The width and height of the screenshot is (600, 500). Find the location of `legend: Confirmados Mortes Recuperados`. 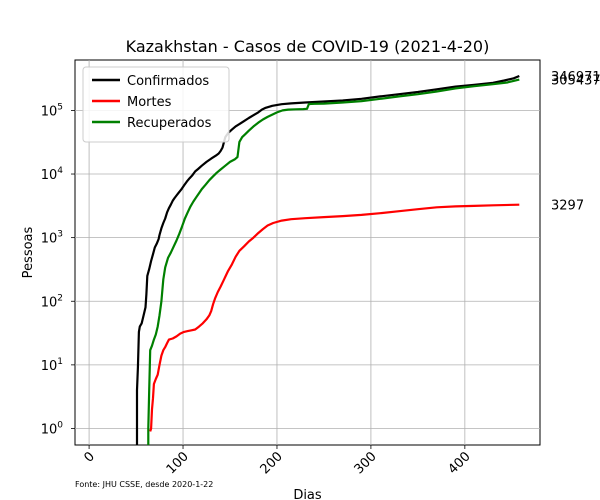

legend: Confirmados Mortes Recuperados is located at coordinates (156, 104).